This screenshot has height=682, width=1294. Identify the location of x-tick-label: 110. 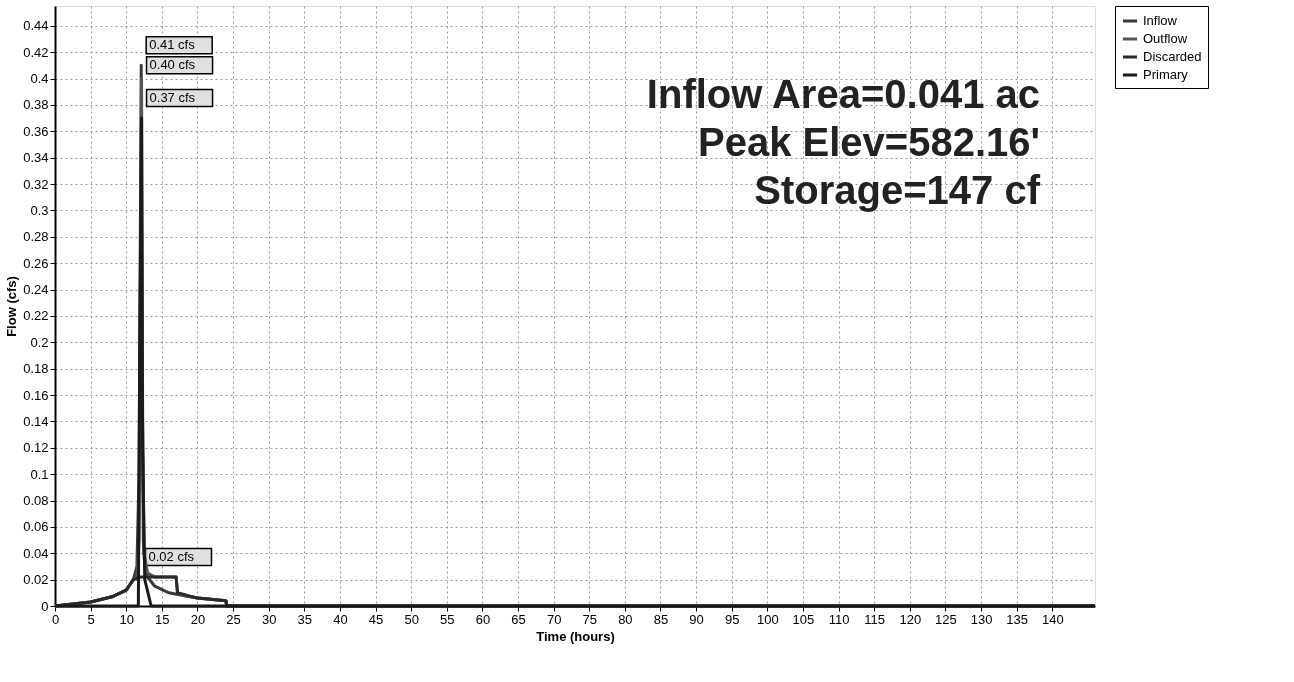
(839, 619).